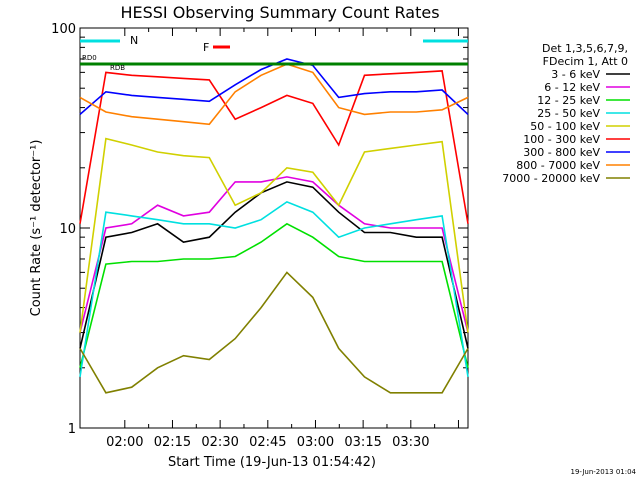 The width and height of the screenshot is (640, 480). I want to click on x-tick-label: 03:15, so click(362, 442).